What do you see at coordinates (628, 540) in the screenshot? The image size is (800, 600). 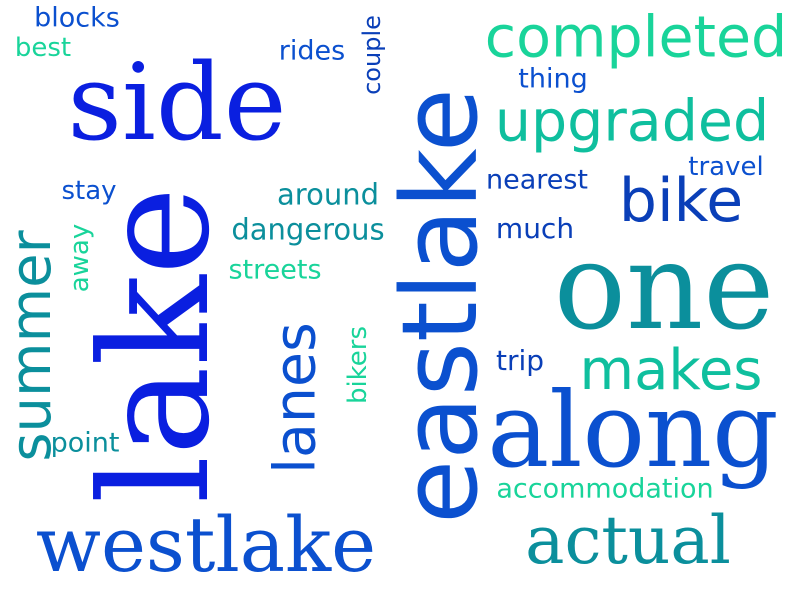 I see `word-actual: actual` at bounding box center [628, 540].